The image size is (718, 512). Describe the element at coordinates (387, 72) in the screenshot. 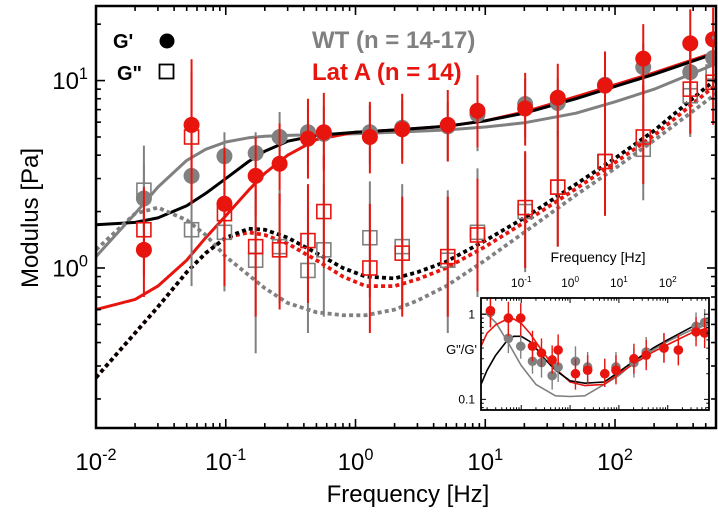

I see `legend-lata-label: Lat A (n = 14)` at that location.